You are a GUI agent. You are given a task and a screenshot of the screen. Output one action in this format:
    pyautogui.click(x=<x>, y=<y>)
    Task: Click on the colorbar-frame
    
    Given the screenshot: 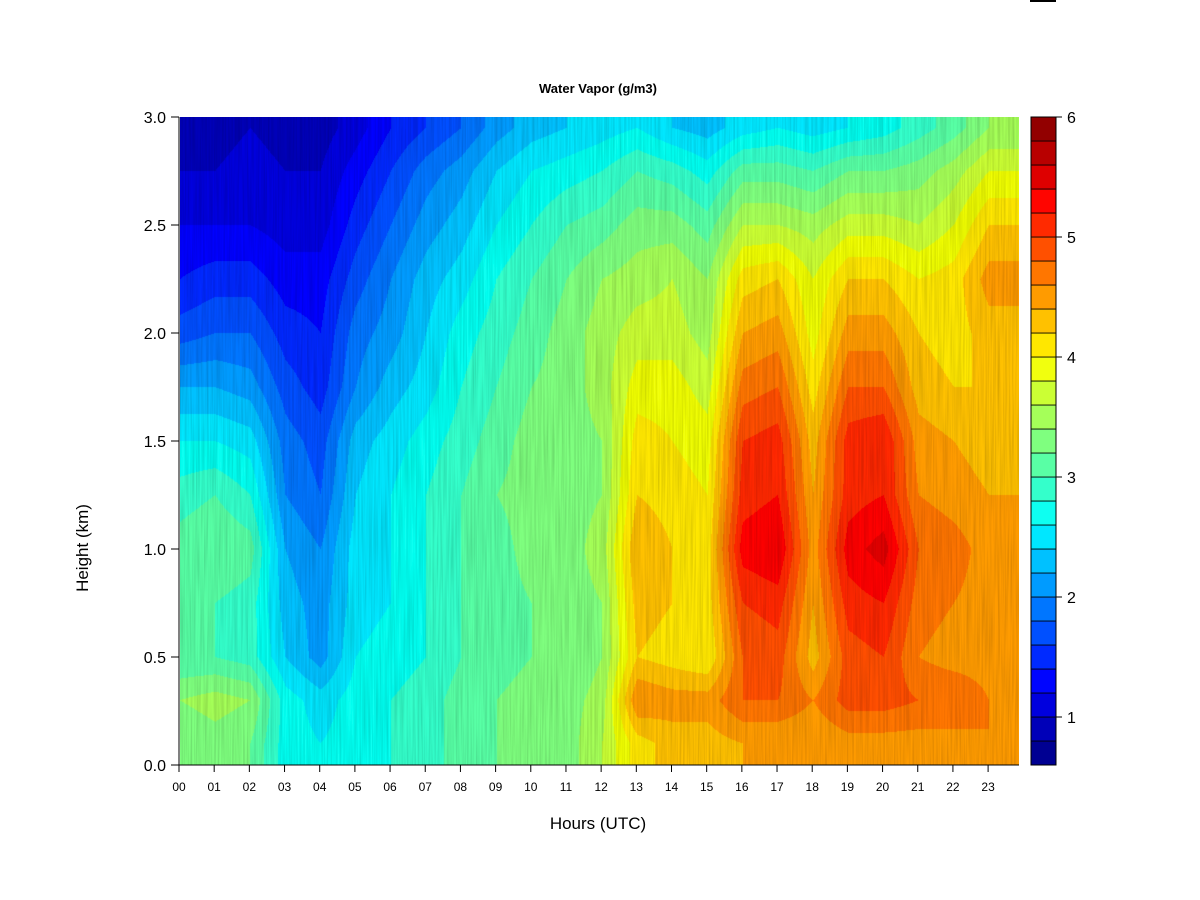 What is the action you would take?
    pyautogui.click(x=1043, y=441)
    